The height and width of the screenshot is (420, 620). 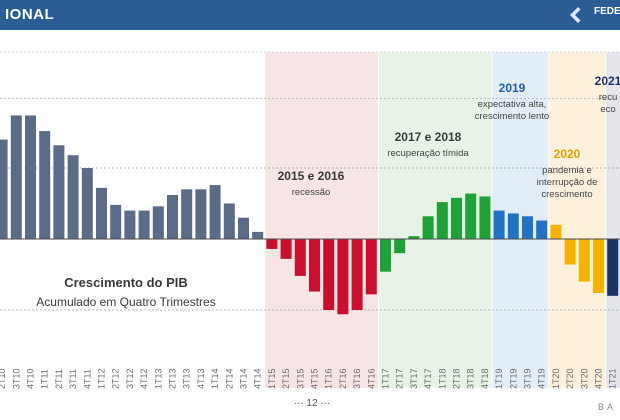 I want to click on x-tick-label: 1T19, so click(x=499, y=378).